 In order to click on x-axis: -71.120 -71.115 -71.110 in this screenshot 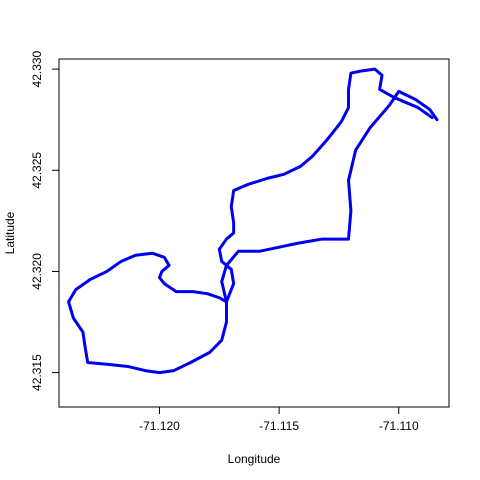, I will do `click(279, 420)`.